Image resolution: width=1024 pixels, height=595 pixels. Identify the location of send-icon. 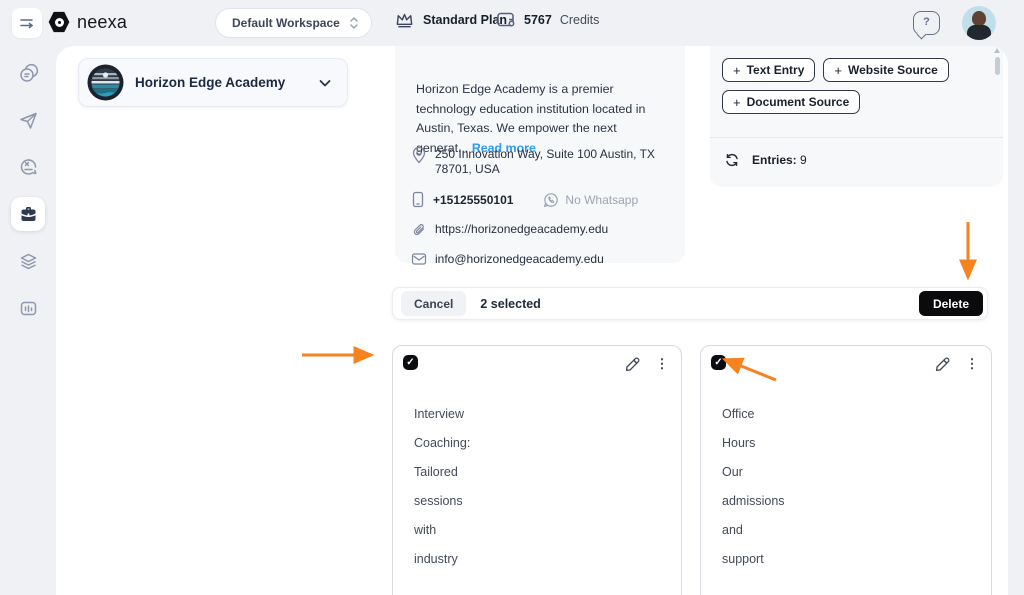
(28, 120).